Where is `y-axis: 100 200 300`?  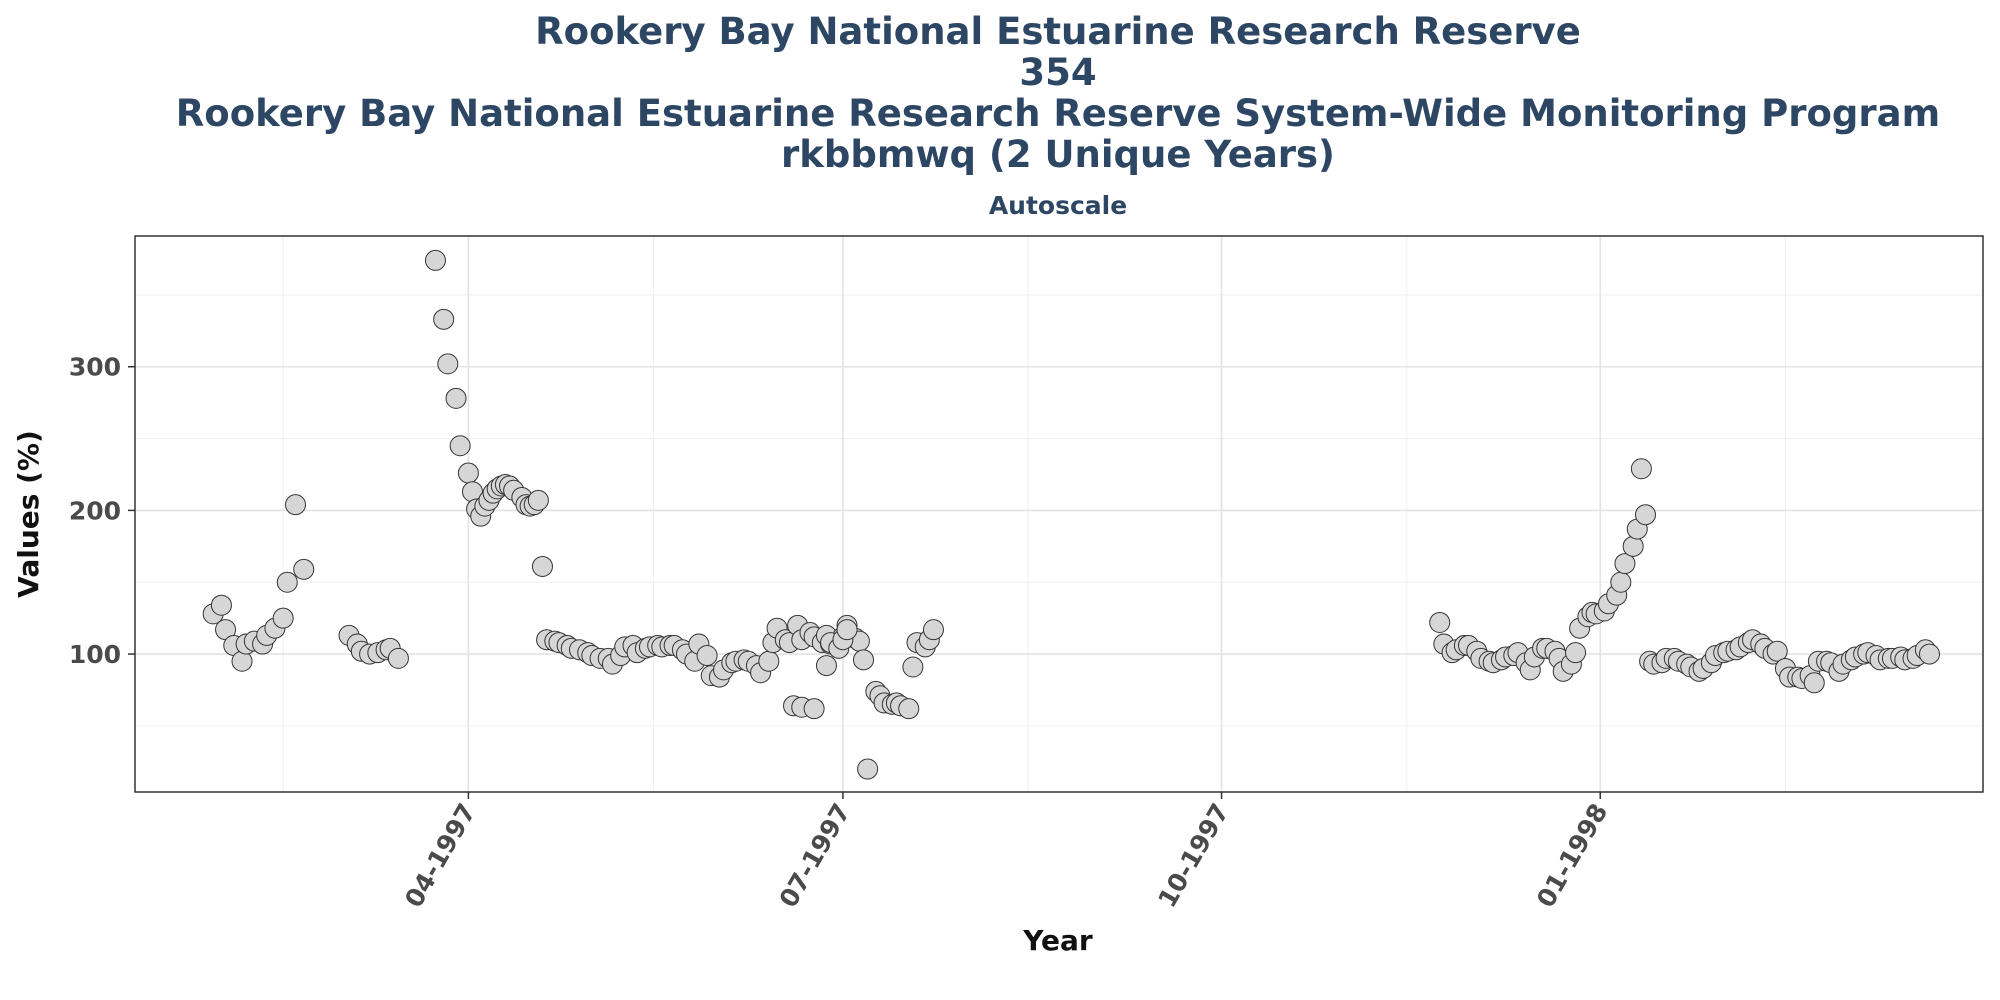
y-axis: 100 200 300 is located at coordinates (102, 511).